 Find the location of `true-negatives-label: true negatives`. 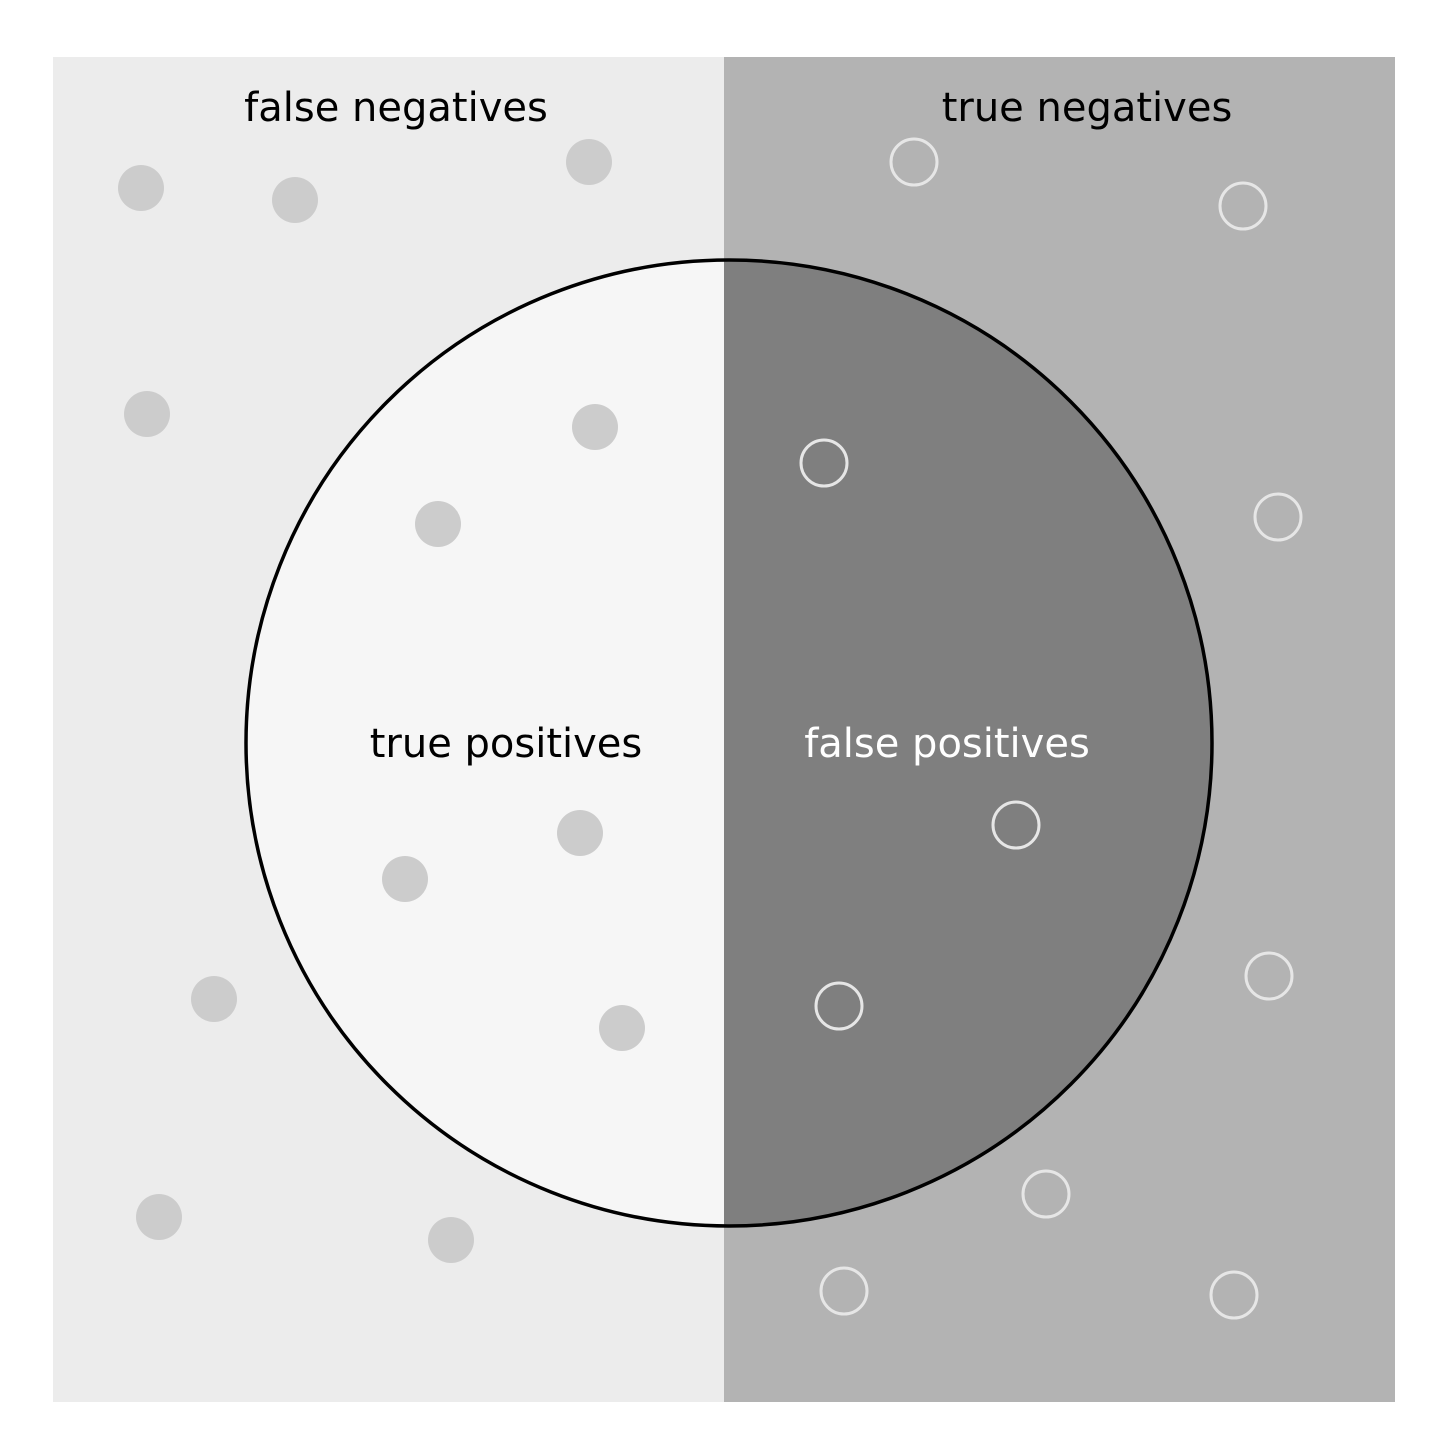

true-negatives-label: true negatives is located at coordinates (1087, 108).